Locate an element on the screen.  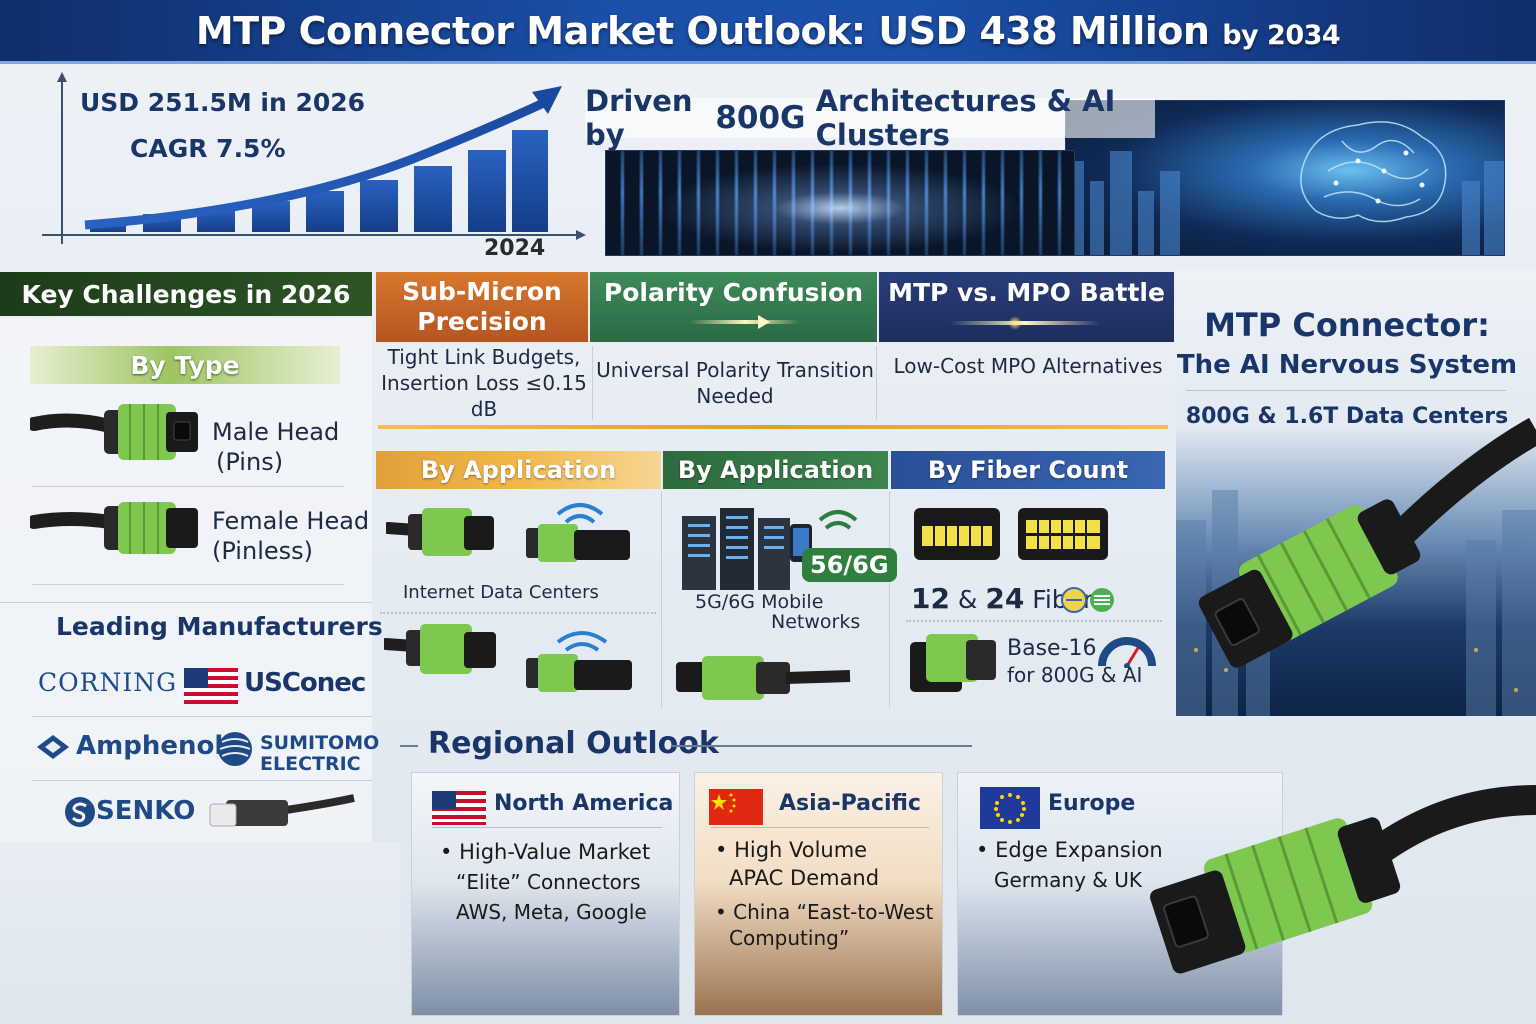
corning-logo: CORNING is located at coordinates (108, 682).